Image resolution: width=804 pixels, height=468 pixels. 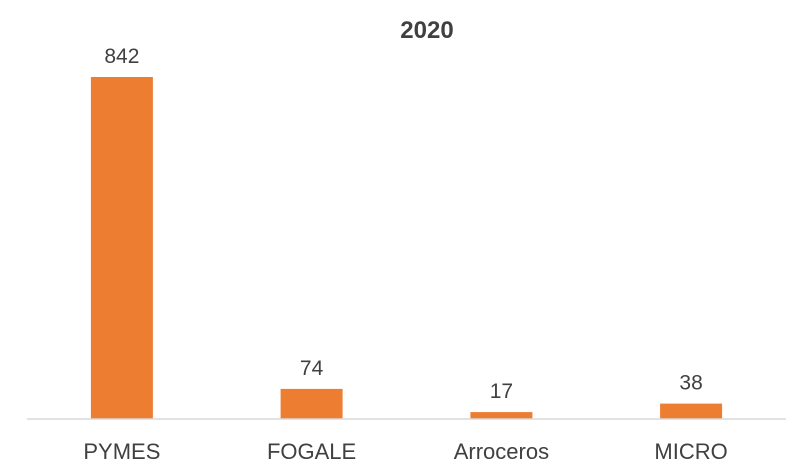 I want to click on data-label-pymes: 842, so click(x=121, y=56).